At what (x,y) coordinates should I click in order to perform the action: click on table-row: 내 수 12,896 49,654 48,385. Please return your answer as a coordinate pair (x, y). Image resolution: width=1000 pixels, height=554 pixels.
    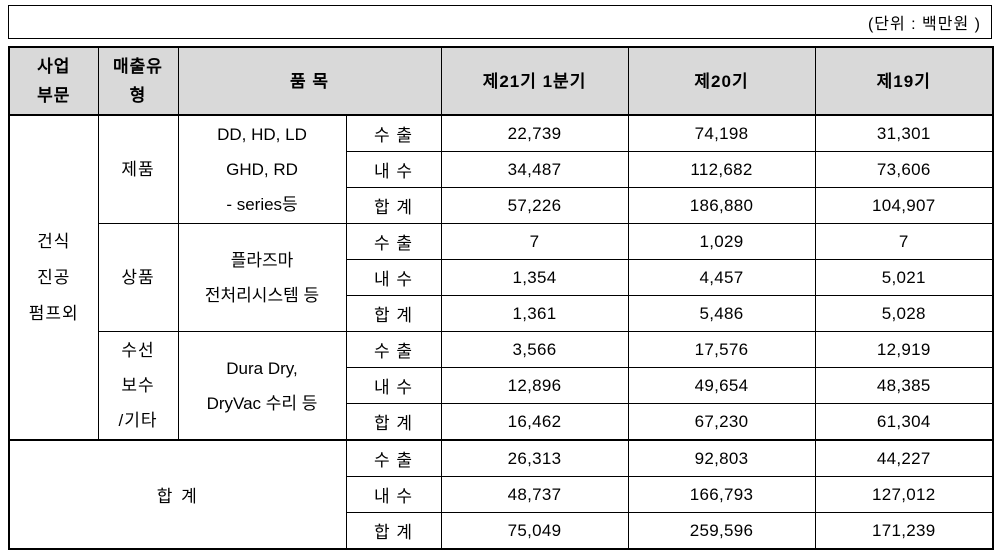
    Looking at the image, I should click on (501, 385).